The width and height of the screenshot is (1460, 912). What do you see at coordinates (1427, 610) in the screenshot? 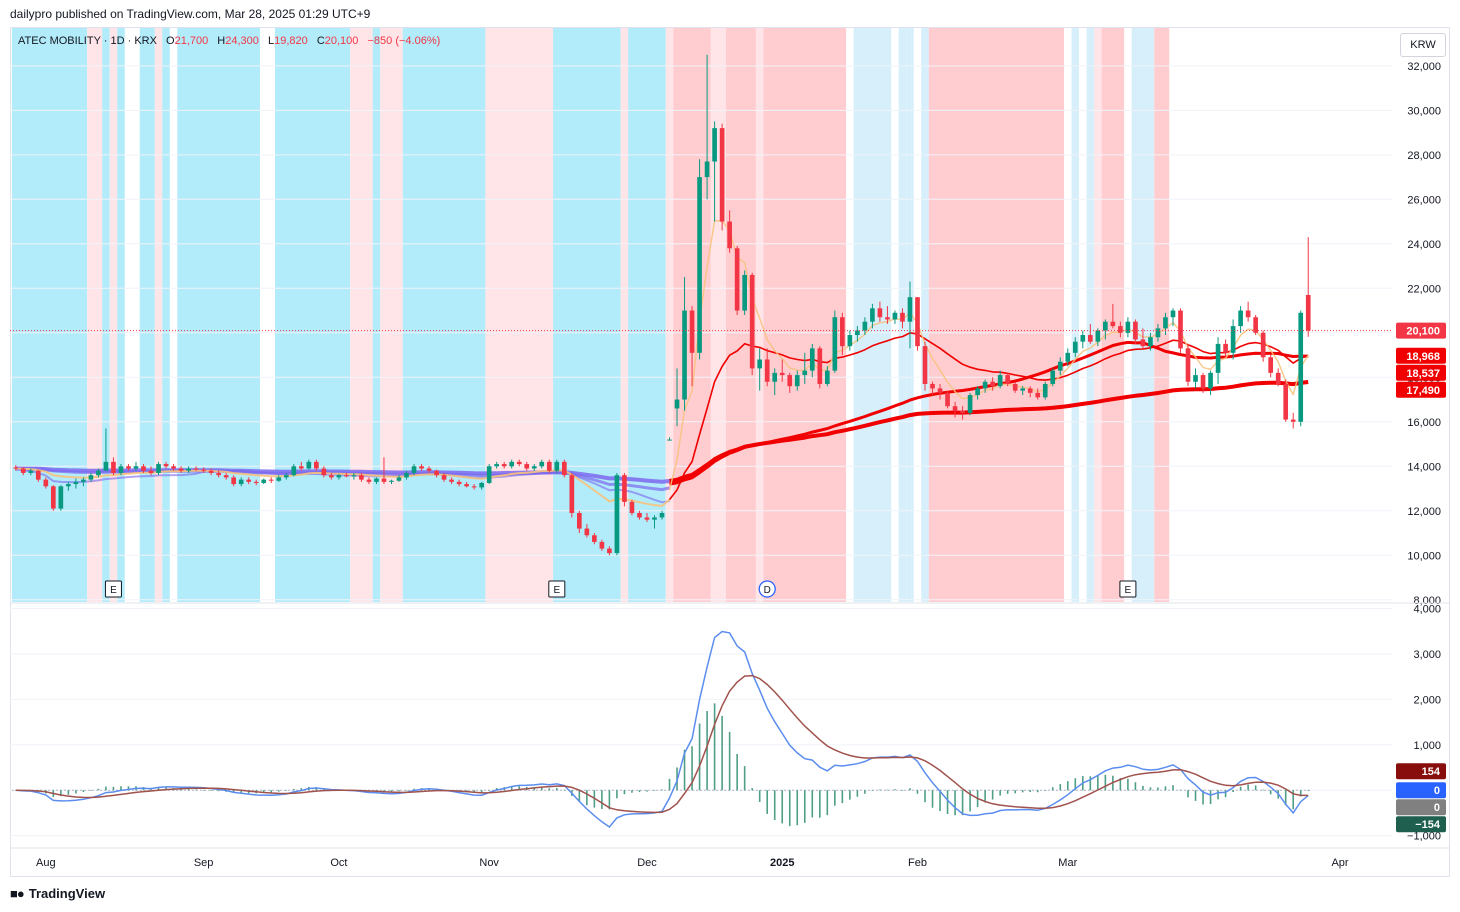
I see `macd-axis-tick-label: 4,000` at bounding box center [1427, 610].